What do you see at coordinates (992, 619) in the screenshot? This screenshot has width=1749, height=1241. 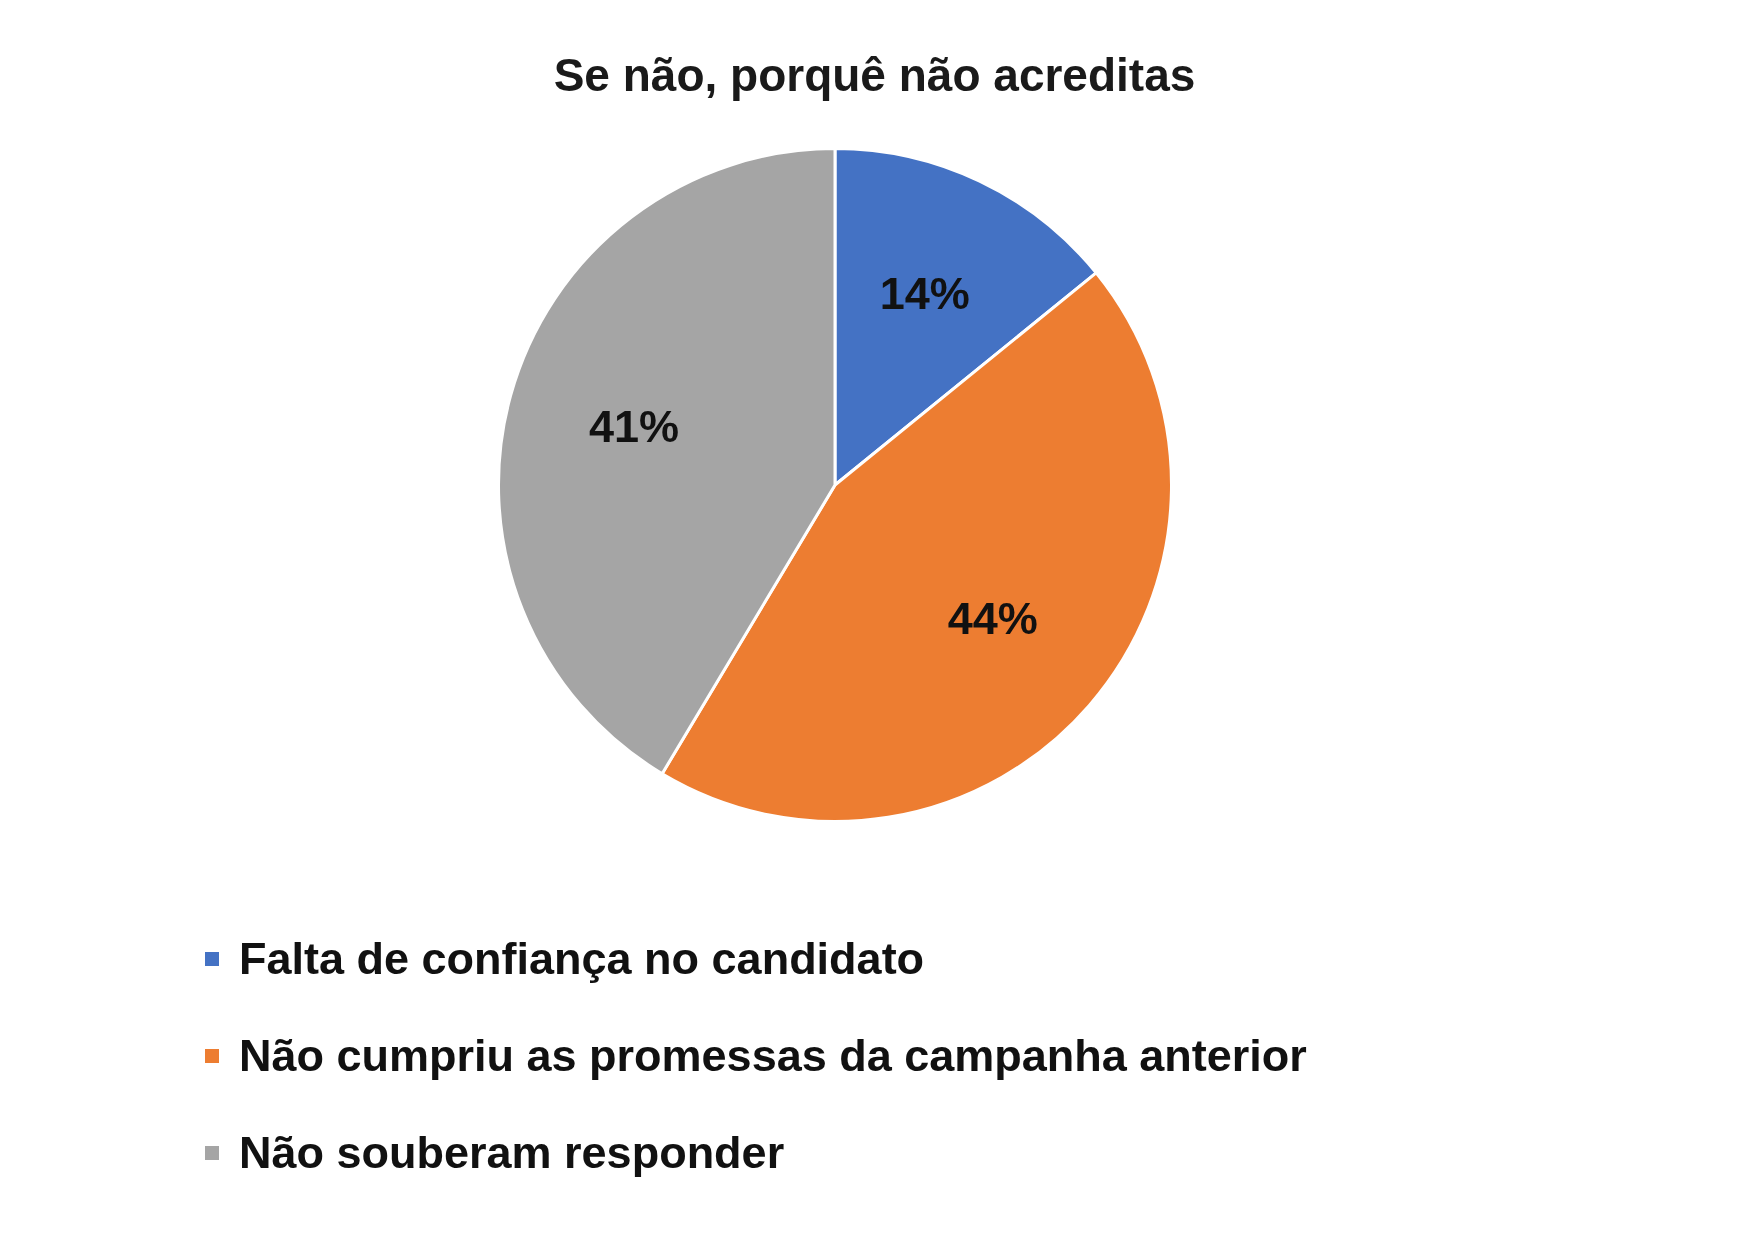 I see `data-label: 44%` at bounding box center [992, 619].